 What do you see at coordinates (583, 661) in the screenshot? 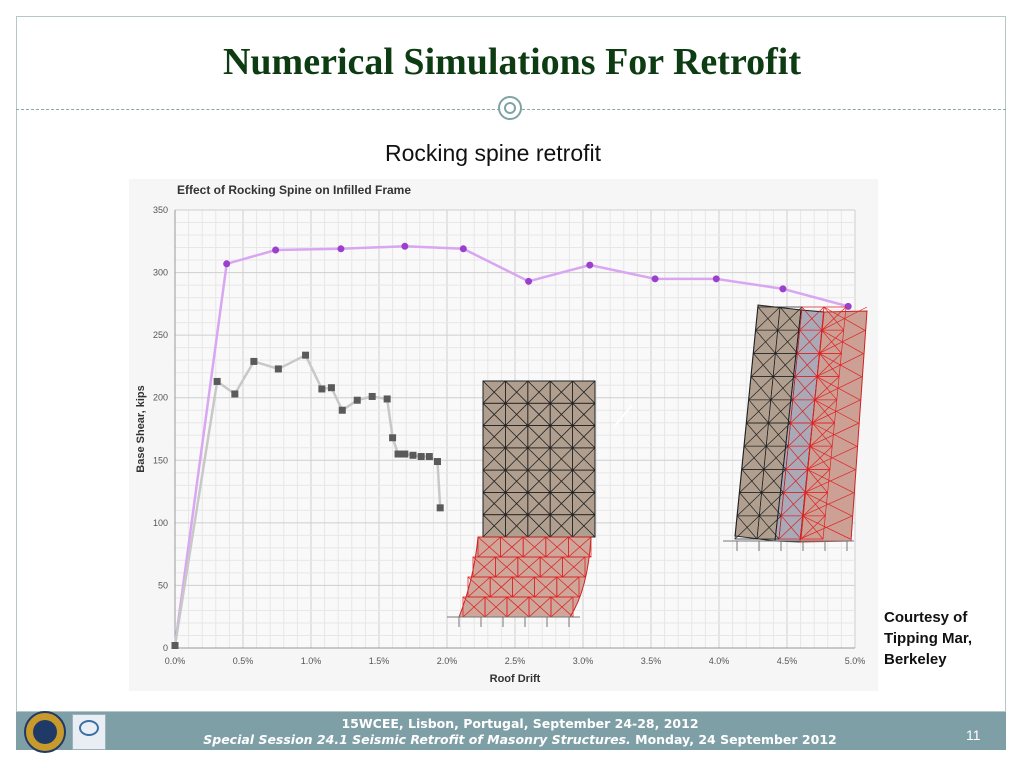
I see `x-tick-label: 3.0%` at bounding box center [583, 661].